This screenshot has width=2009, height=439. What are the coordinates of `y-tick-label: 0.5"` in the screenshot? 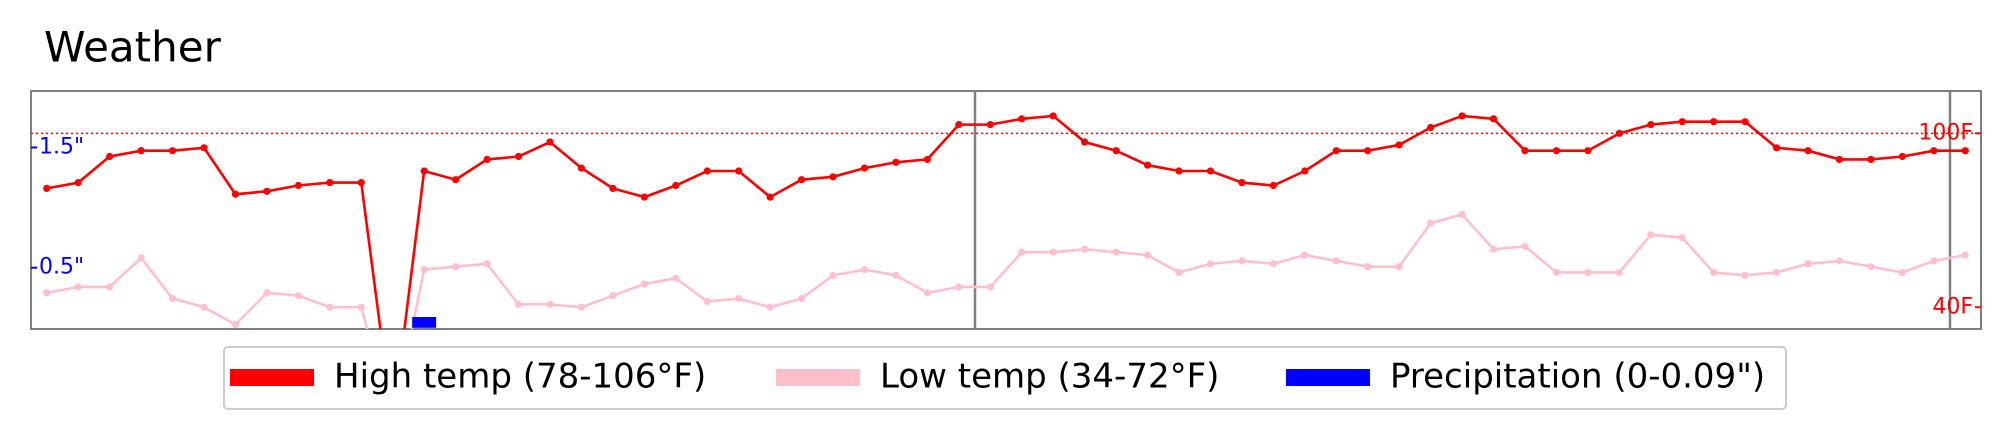 It's located at (61, 267).